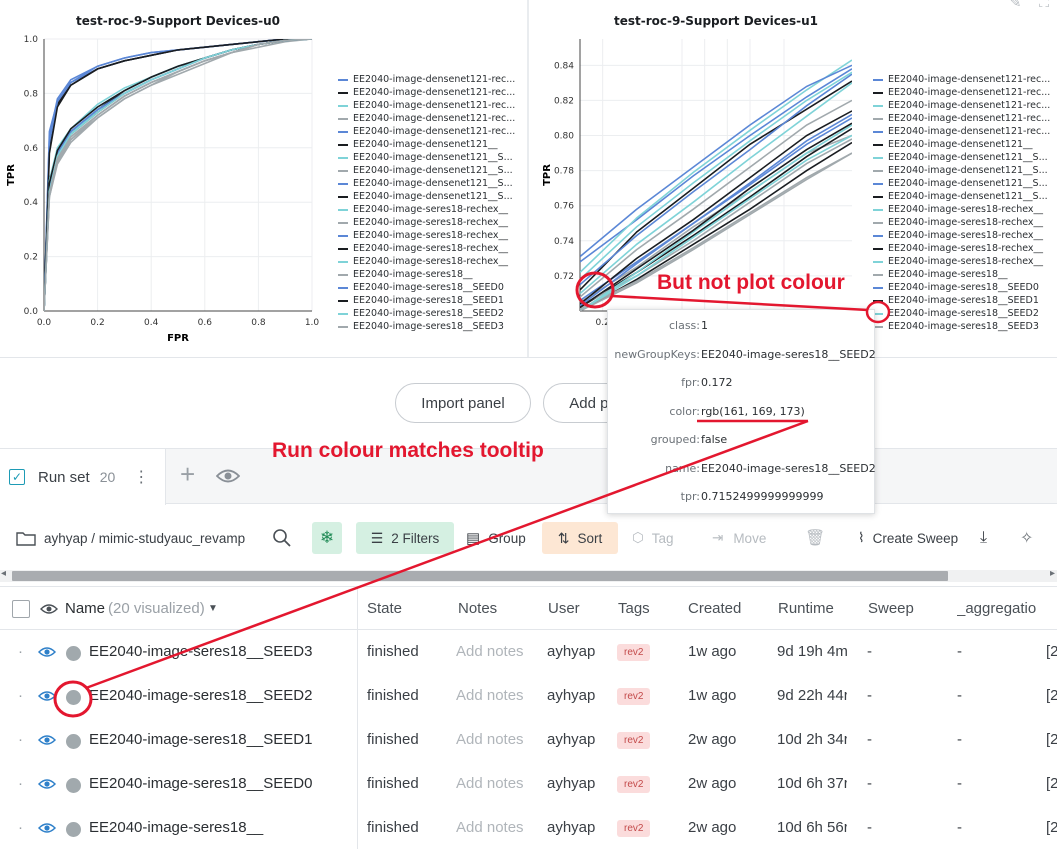 Image resolution: width=1057 pixels, height=849 pixels. Describe the element at coordinates (815, 538) in the screenshot. I see `delete-button: 🗑` at that location.